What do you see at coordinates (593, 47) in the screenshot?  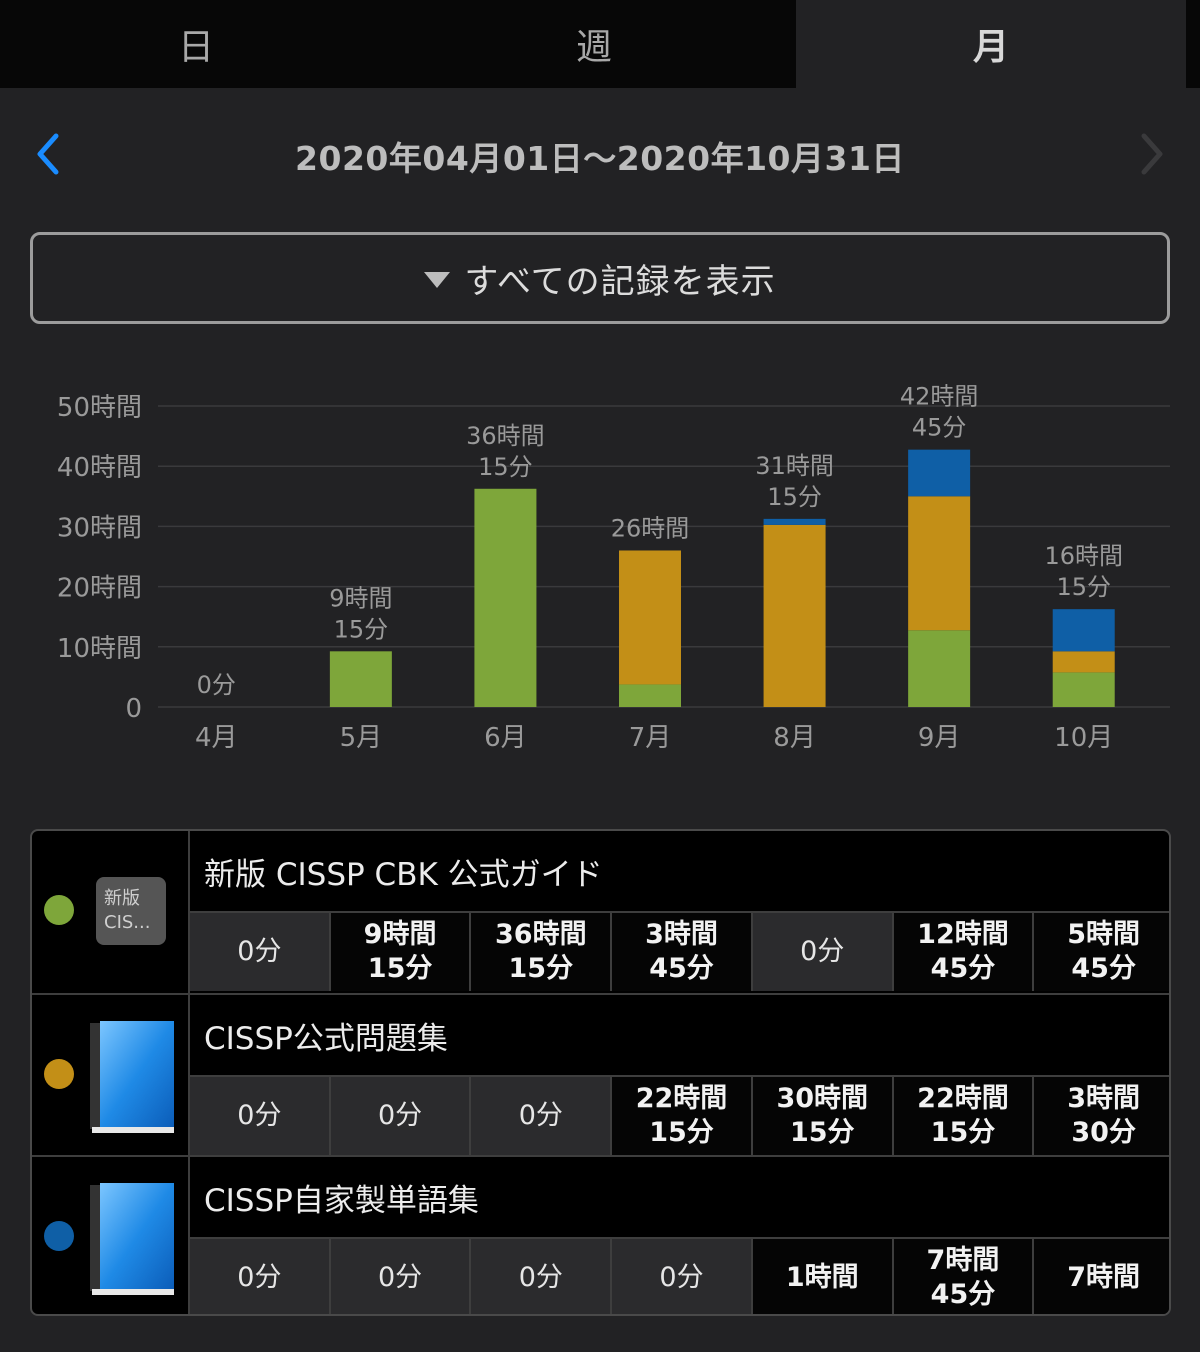 I see `tab-week: 週` at bounding box center [593, 47].